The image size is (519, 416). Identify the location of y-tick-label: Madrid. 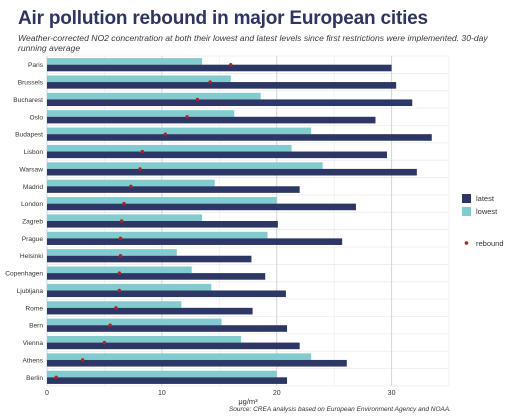
(33, 187).